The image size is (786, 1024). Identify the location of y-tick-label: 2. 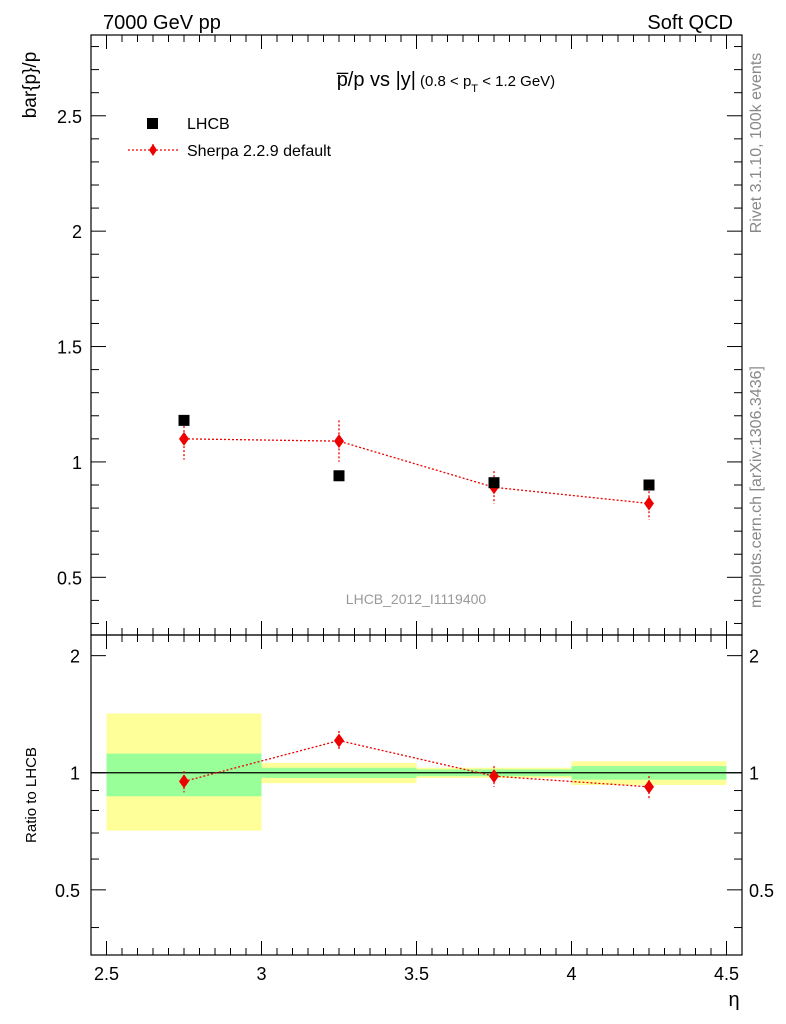
(77, 232).